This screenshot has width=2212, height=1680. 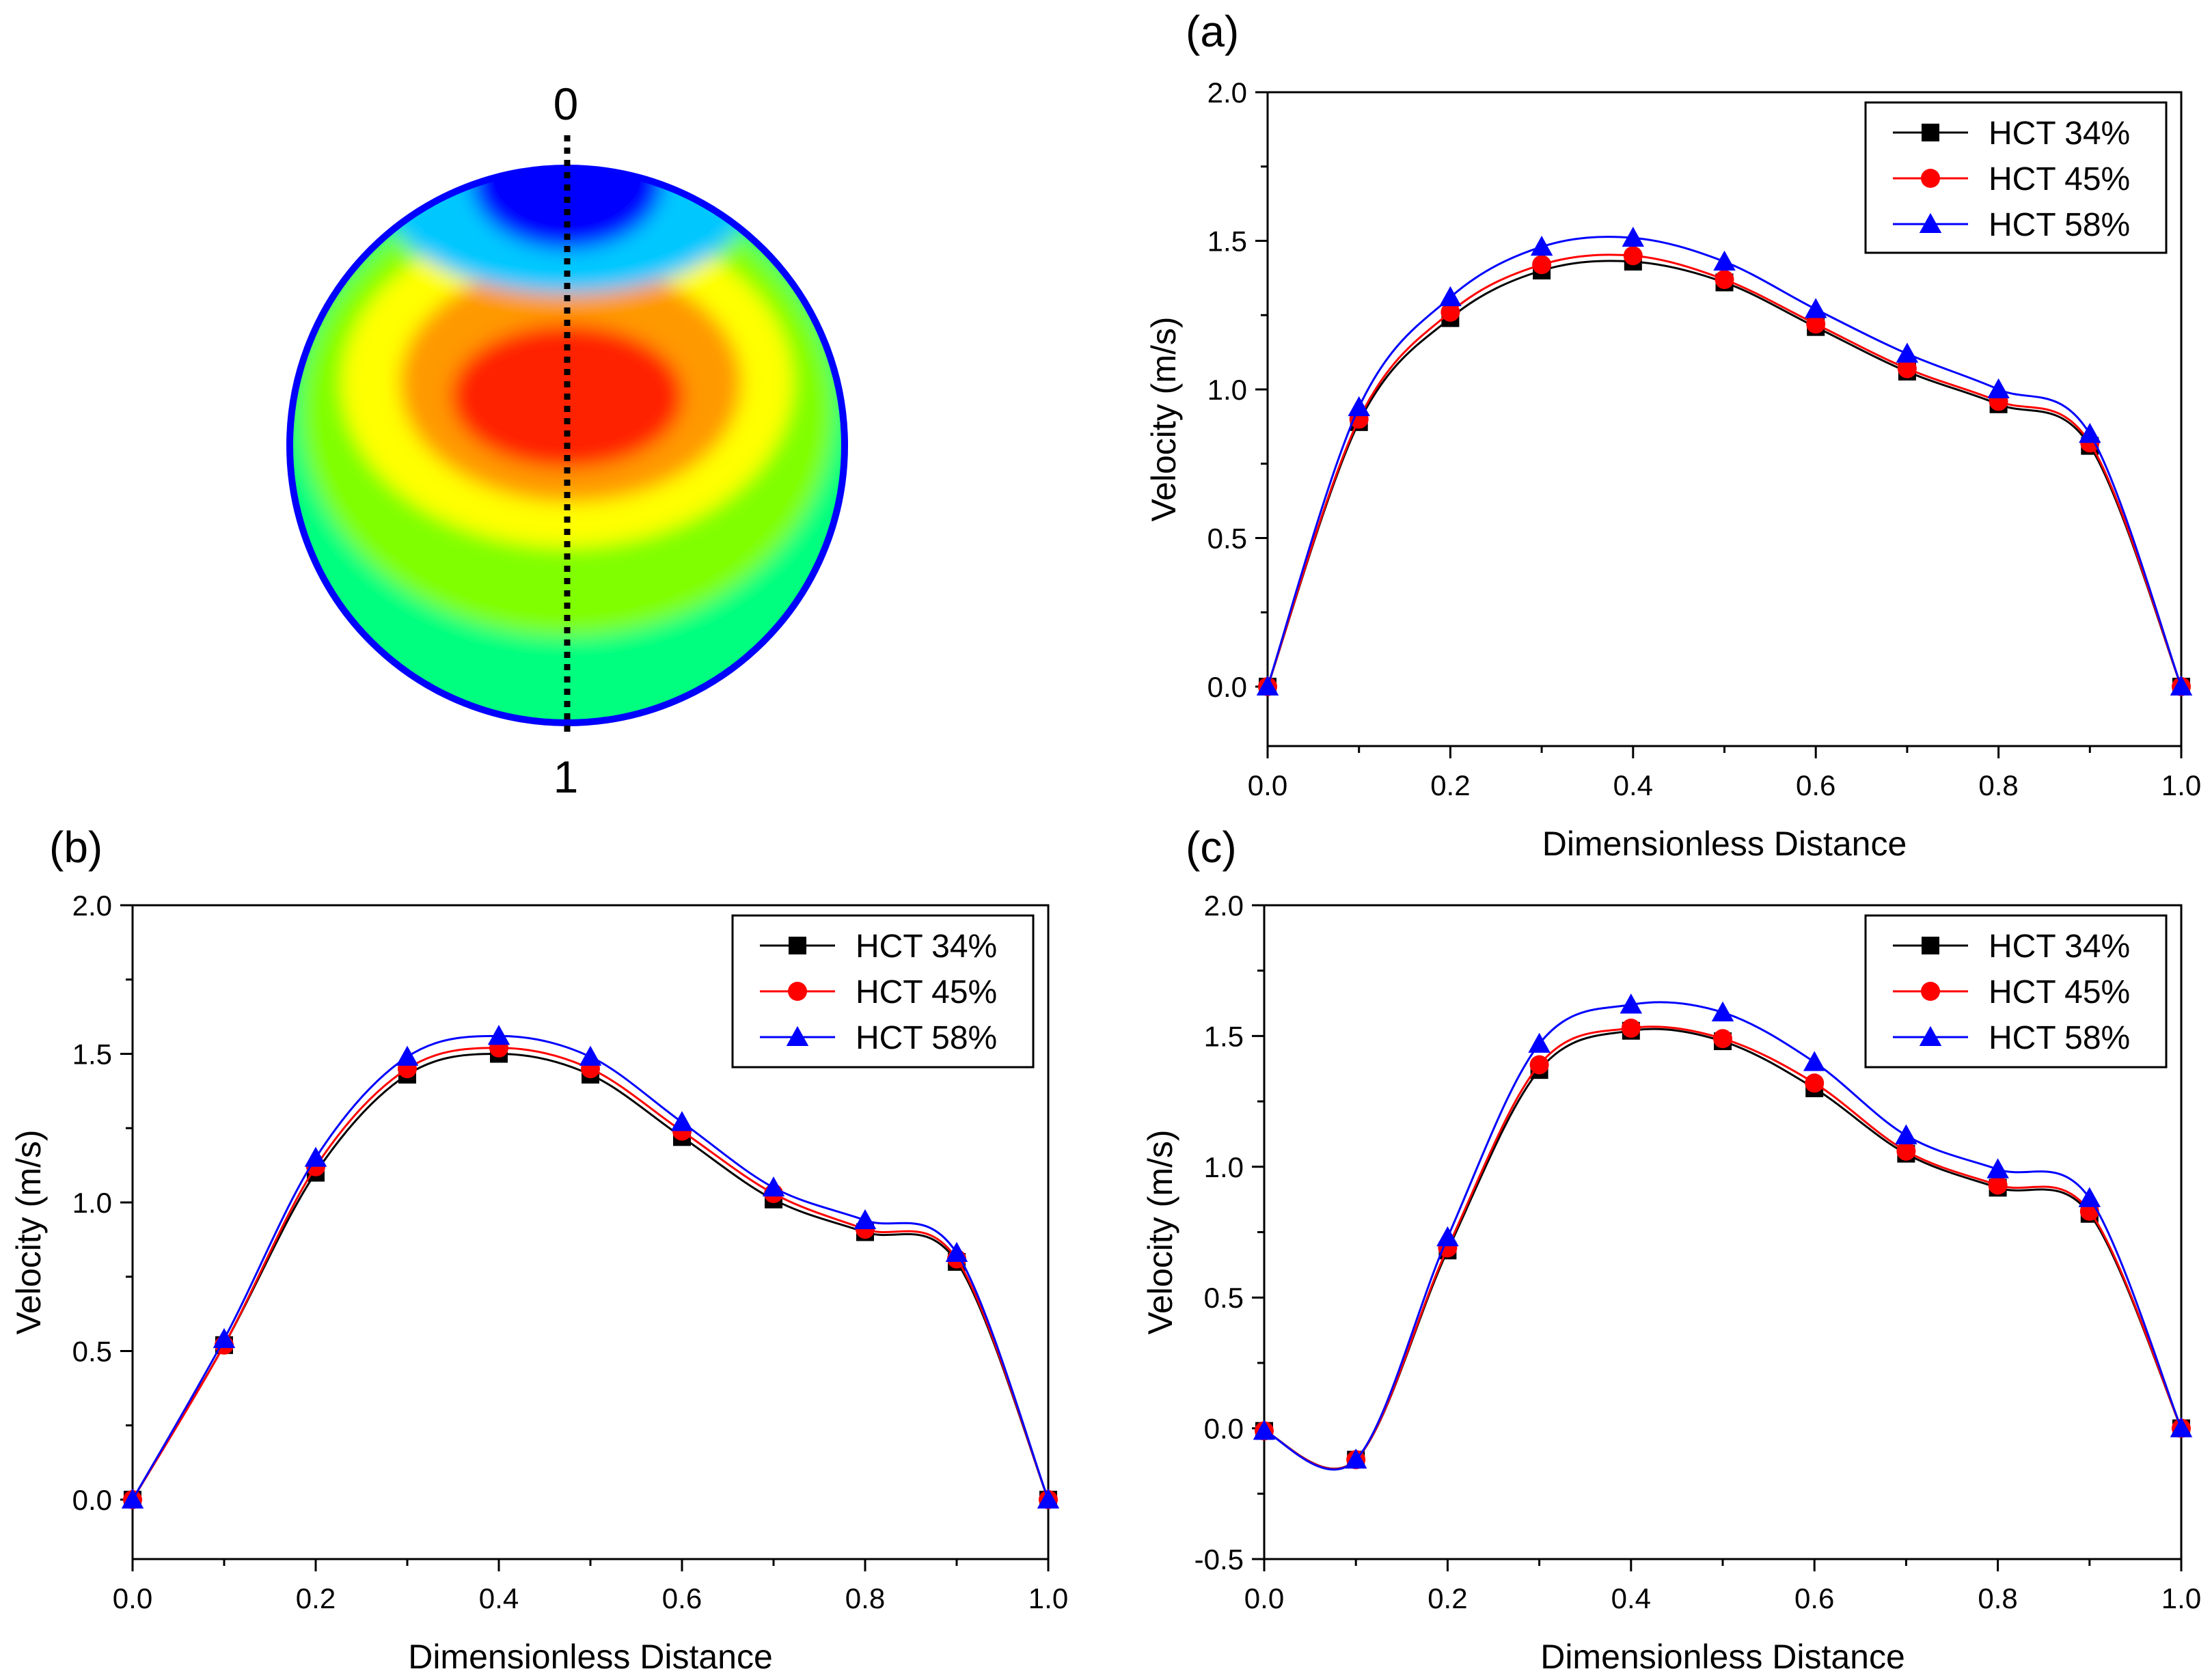 I want to click on contour-label-top: 0, so click(x=566, y=104).